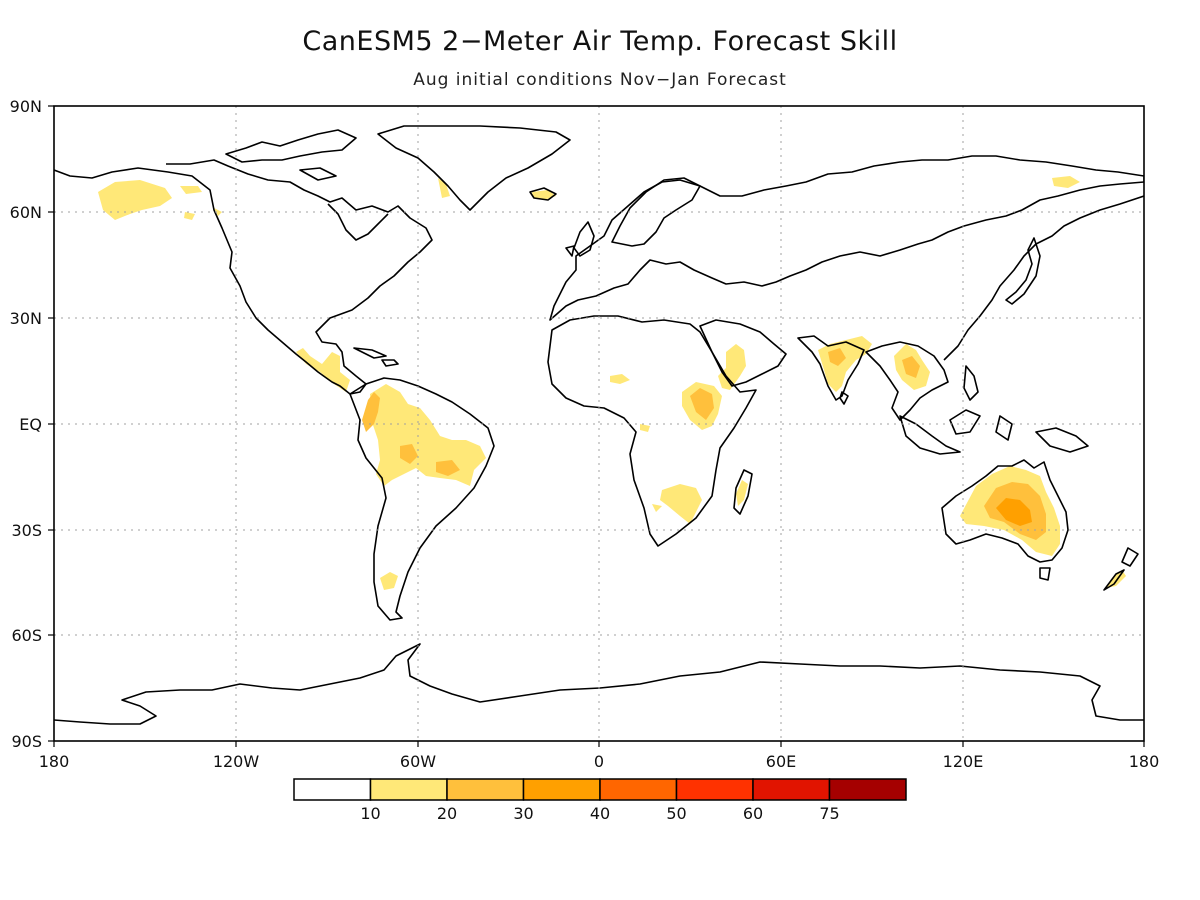 Image resolution: width=1200 pixels, height=900 pixels. Describe the element at coordinates (600, 80) in the screenshot. I see `map-subtitle: Aug initial conditions Nov−Jan Forecast` at that location.